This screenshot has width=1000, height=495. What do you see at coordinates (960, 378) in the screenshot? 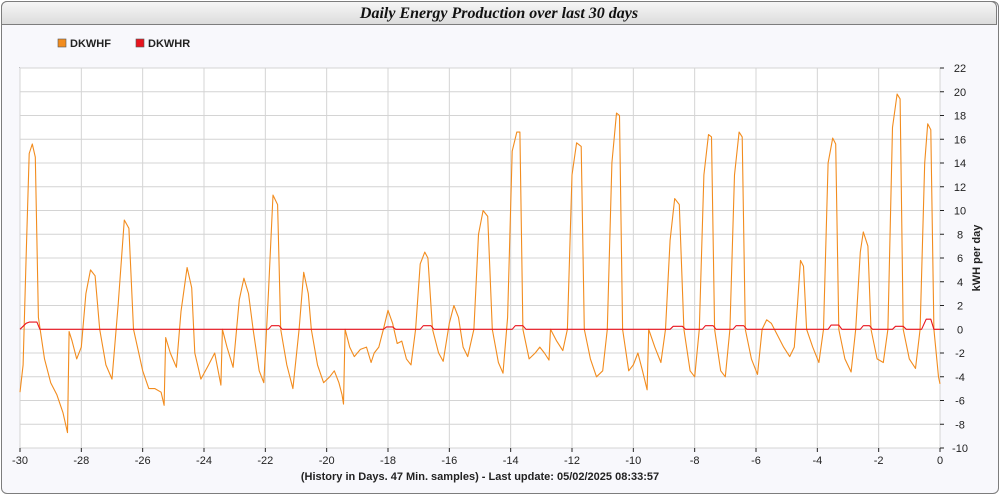
I see `y-tick-label: -4` at bounding box center [960, 378].